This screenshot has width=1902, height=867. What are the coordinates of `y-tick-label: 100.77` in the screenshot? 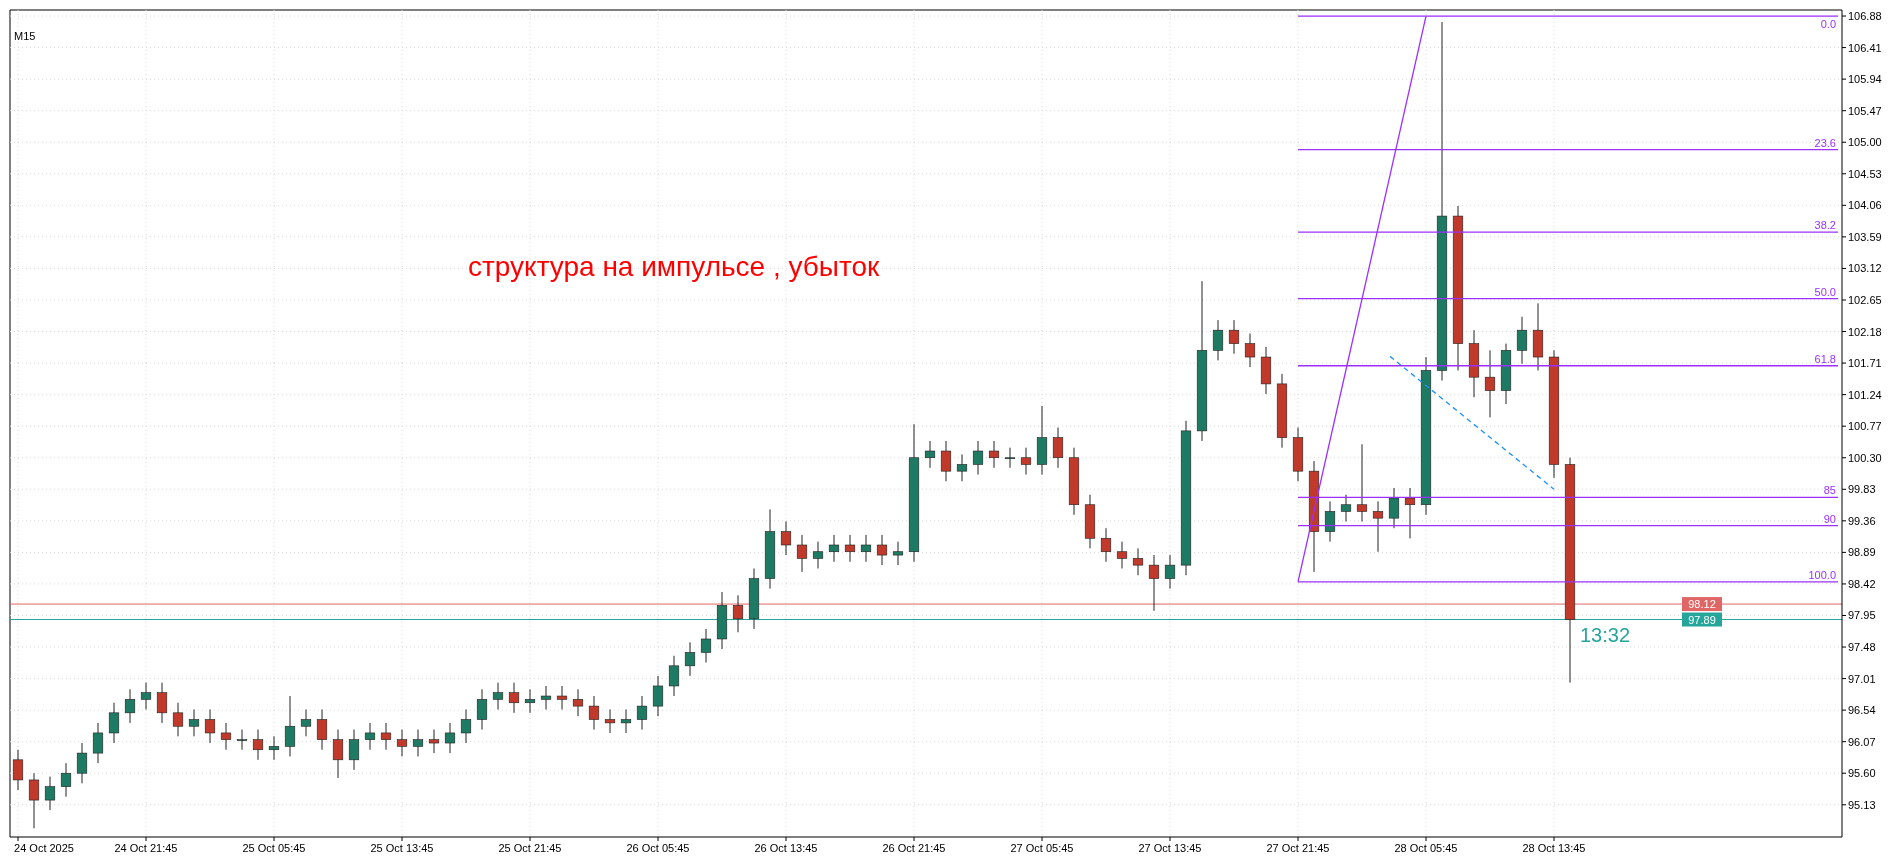 It's located at (1865, 426).